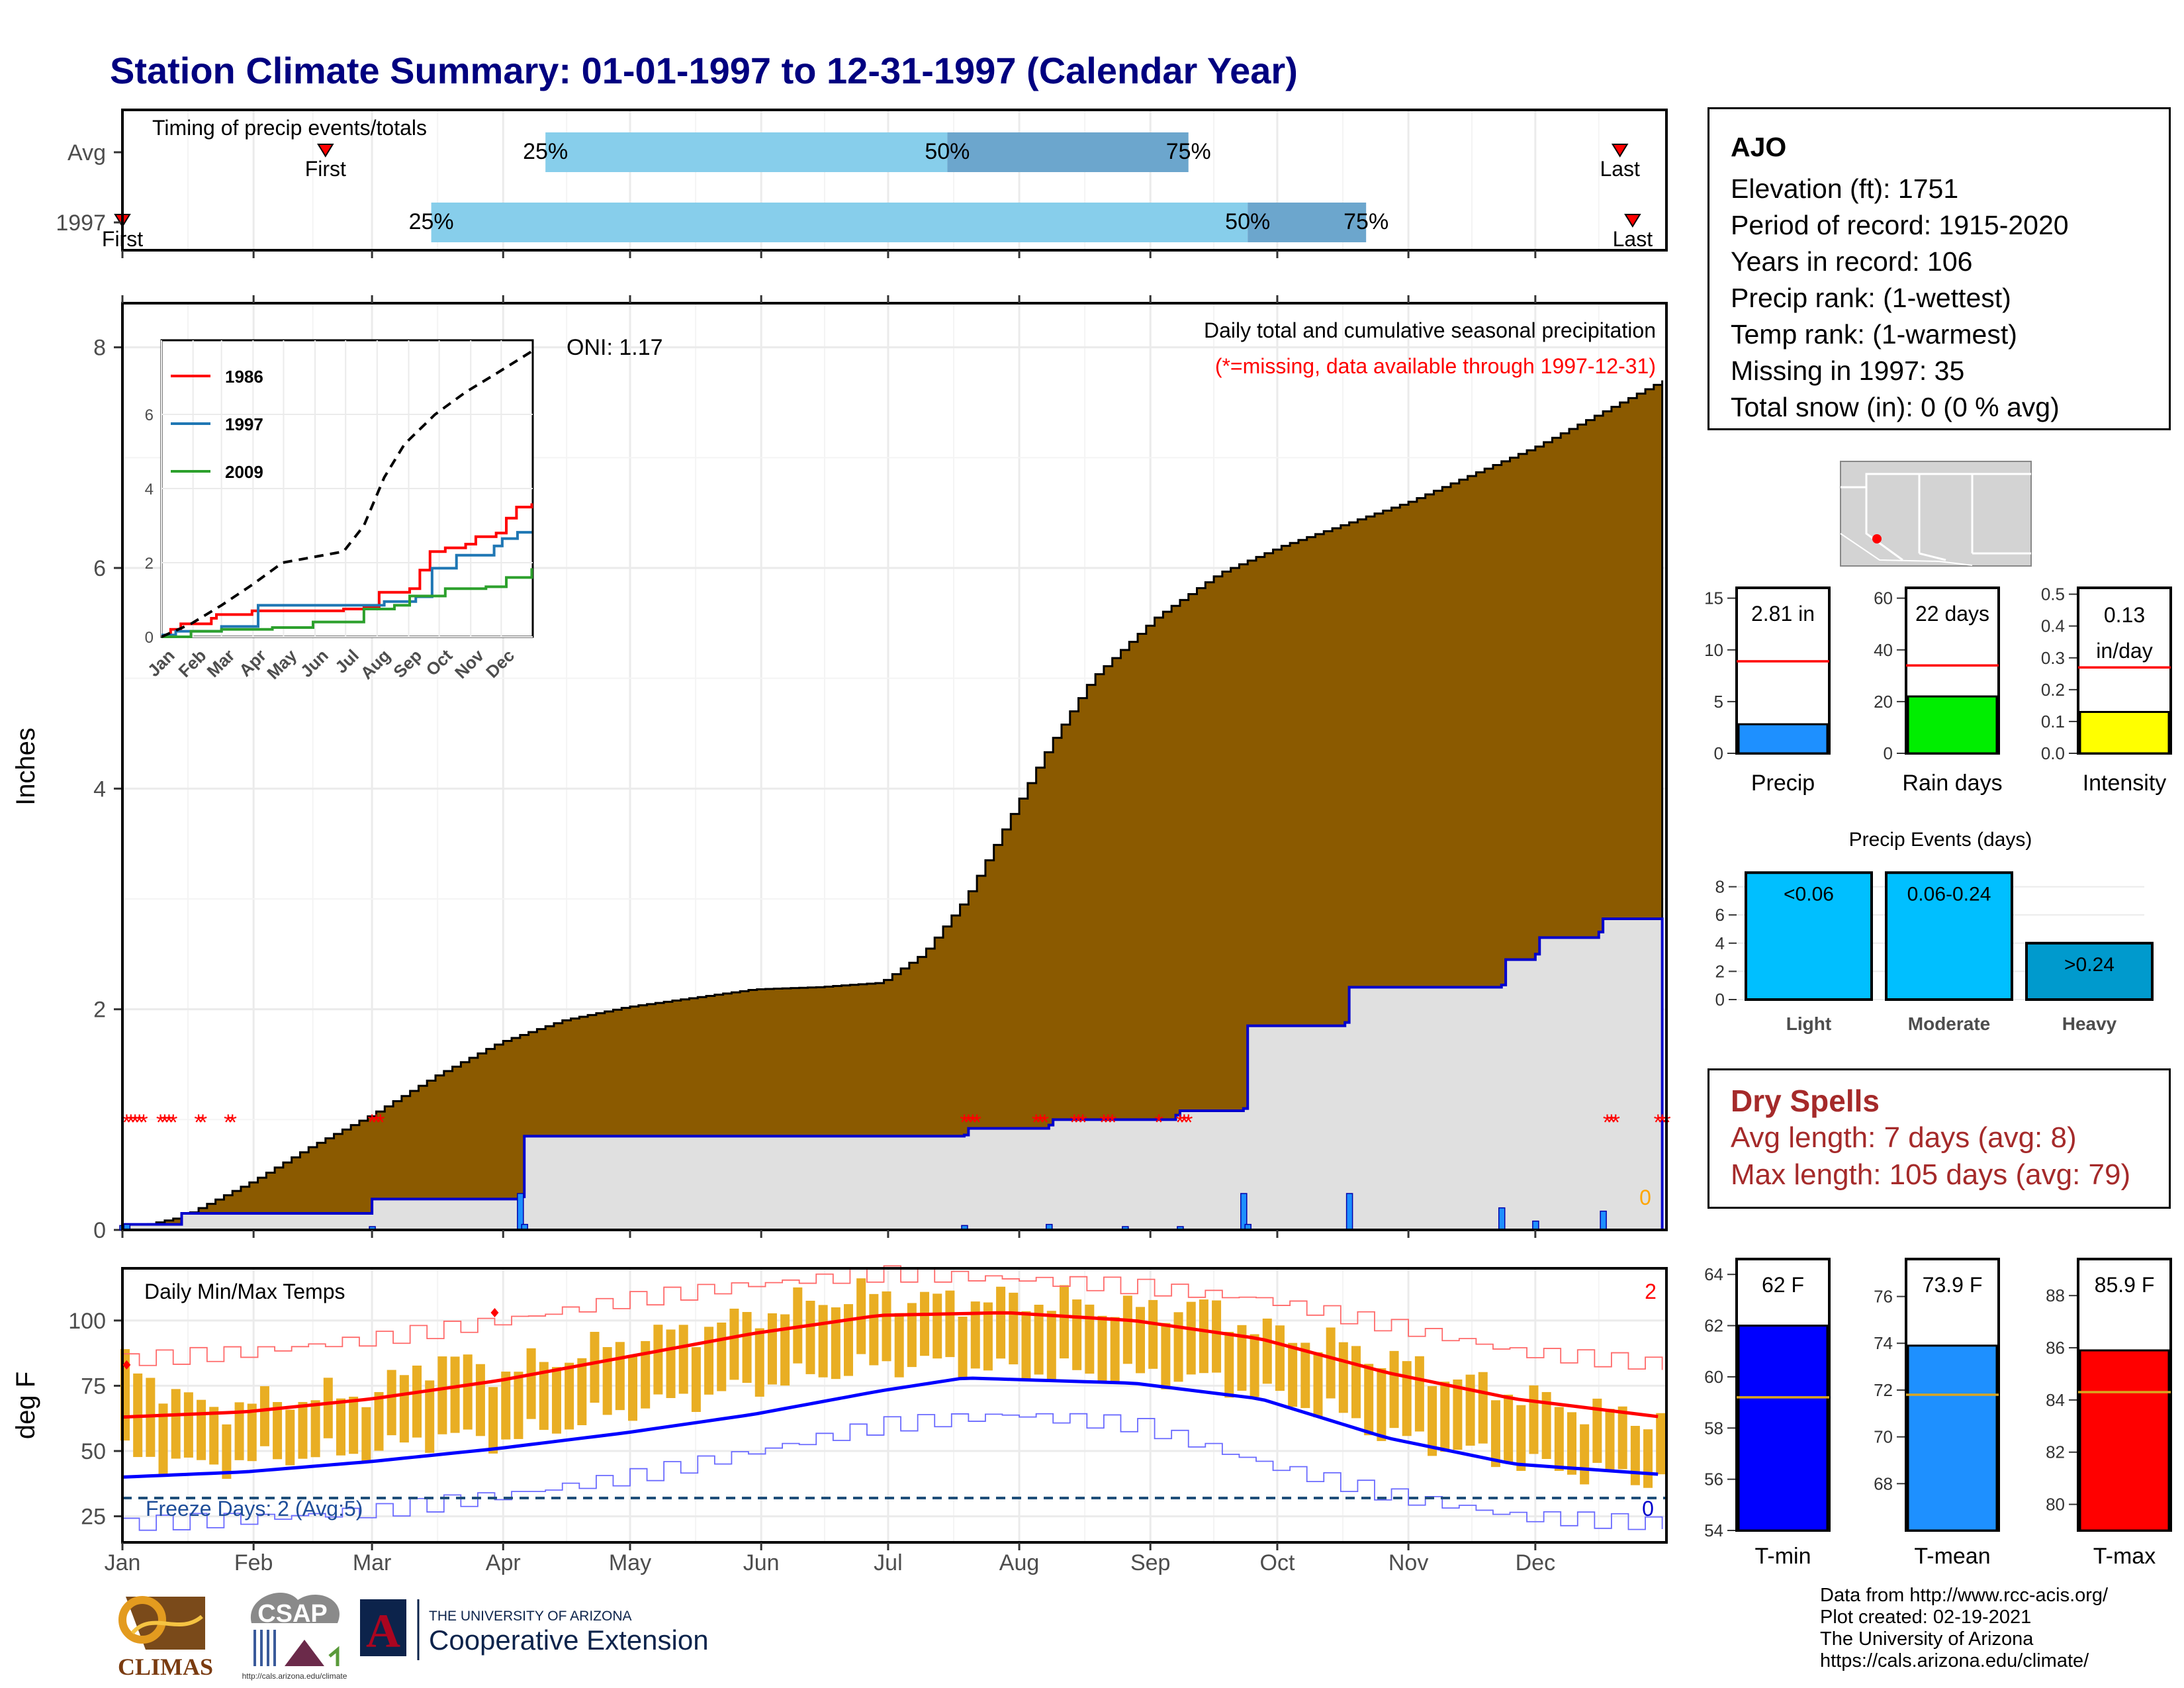  I want to click on psum-g-ytick-label-2-1: 0.1, so click(2053, 721).